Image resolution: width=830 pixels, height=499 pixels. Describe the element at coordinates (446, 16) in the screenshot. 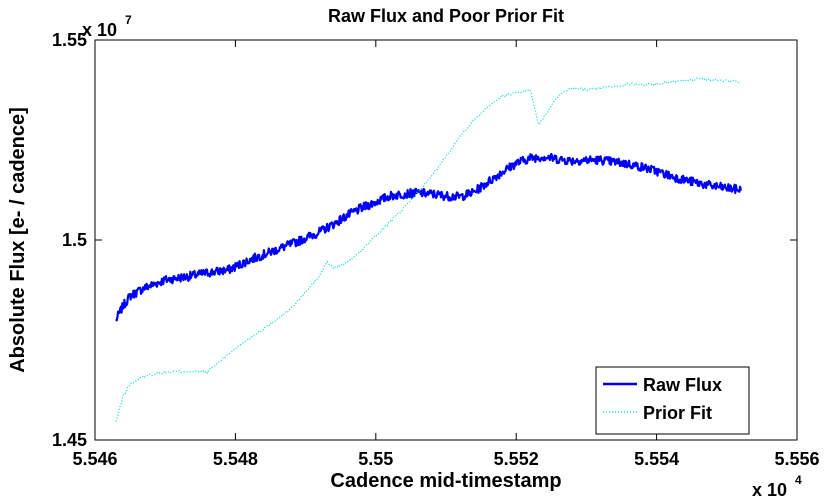

I see `chart-title: Raw Flux and Poor Prior Fit` at that location.